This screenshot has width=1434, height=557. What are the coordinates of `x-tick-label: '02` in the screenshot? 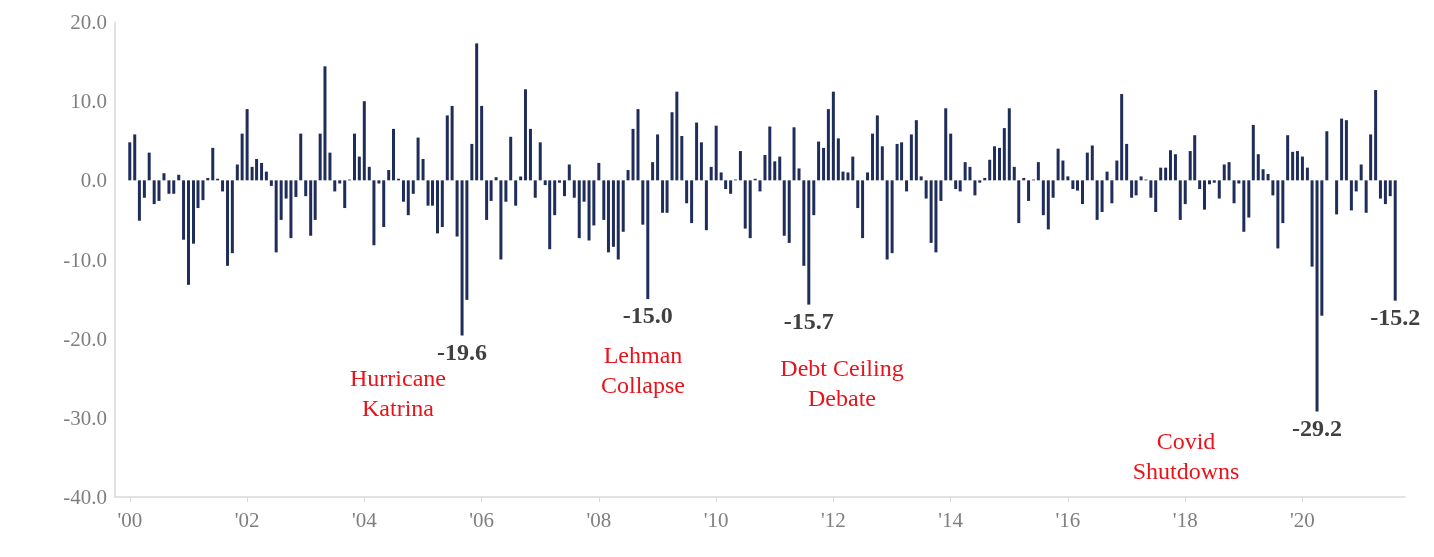 It's located at (247, 519).